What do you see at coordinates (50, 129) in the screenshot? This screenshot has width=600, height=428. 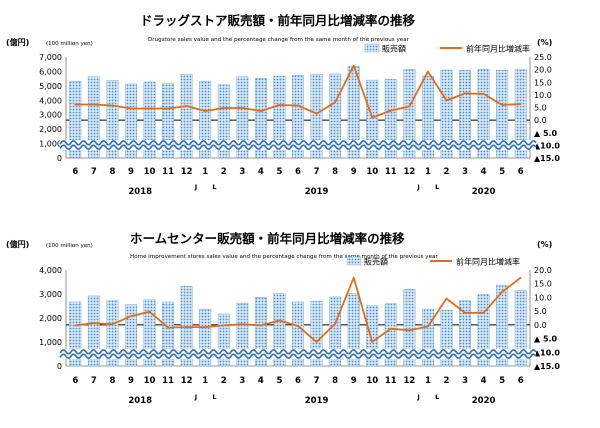 I see `left-tick-label: 2,000` at bounding box center [50, 129].